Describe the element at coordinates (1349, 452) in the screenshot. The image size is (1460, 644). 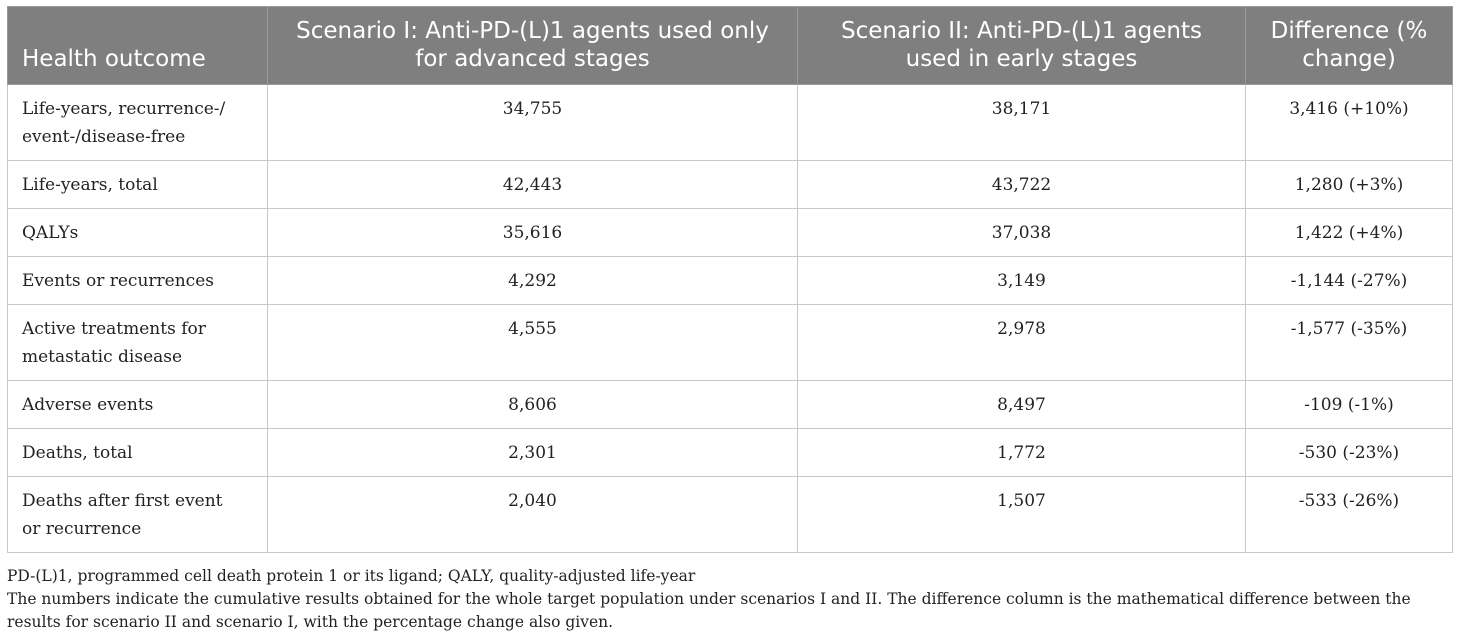
I see `cell-difference: -530 (-23%)` at that location.